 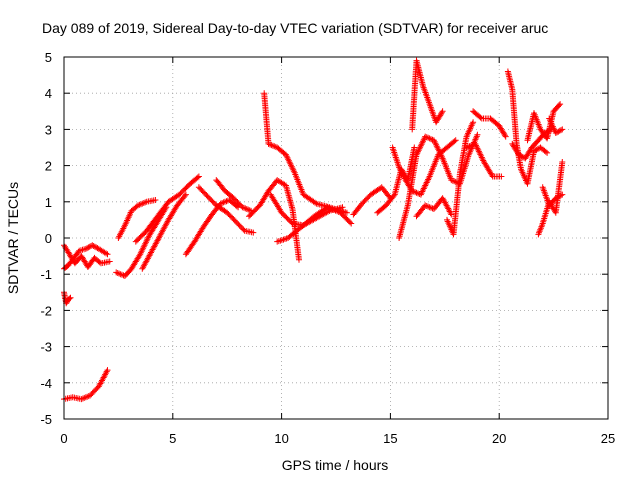 I want to click on y-tick-label: 1, so click(x=48, y=202).